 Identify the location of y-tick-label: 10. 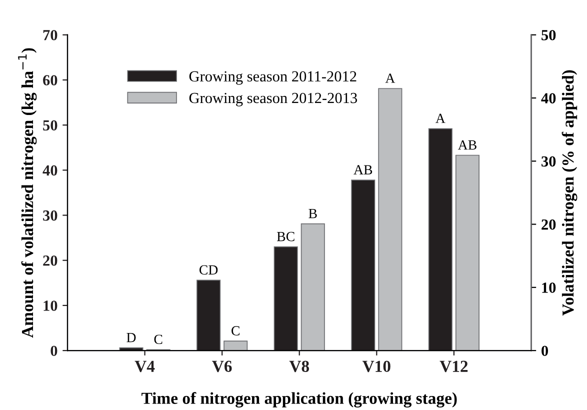
(51, 305).